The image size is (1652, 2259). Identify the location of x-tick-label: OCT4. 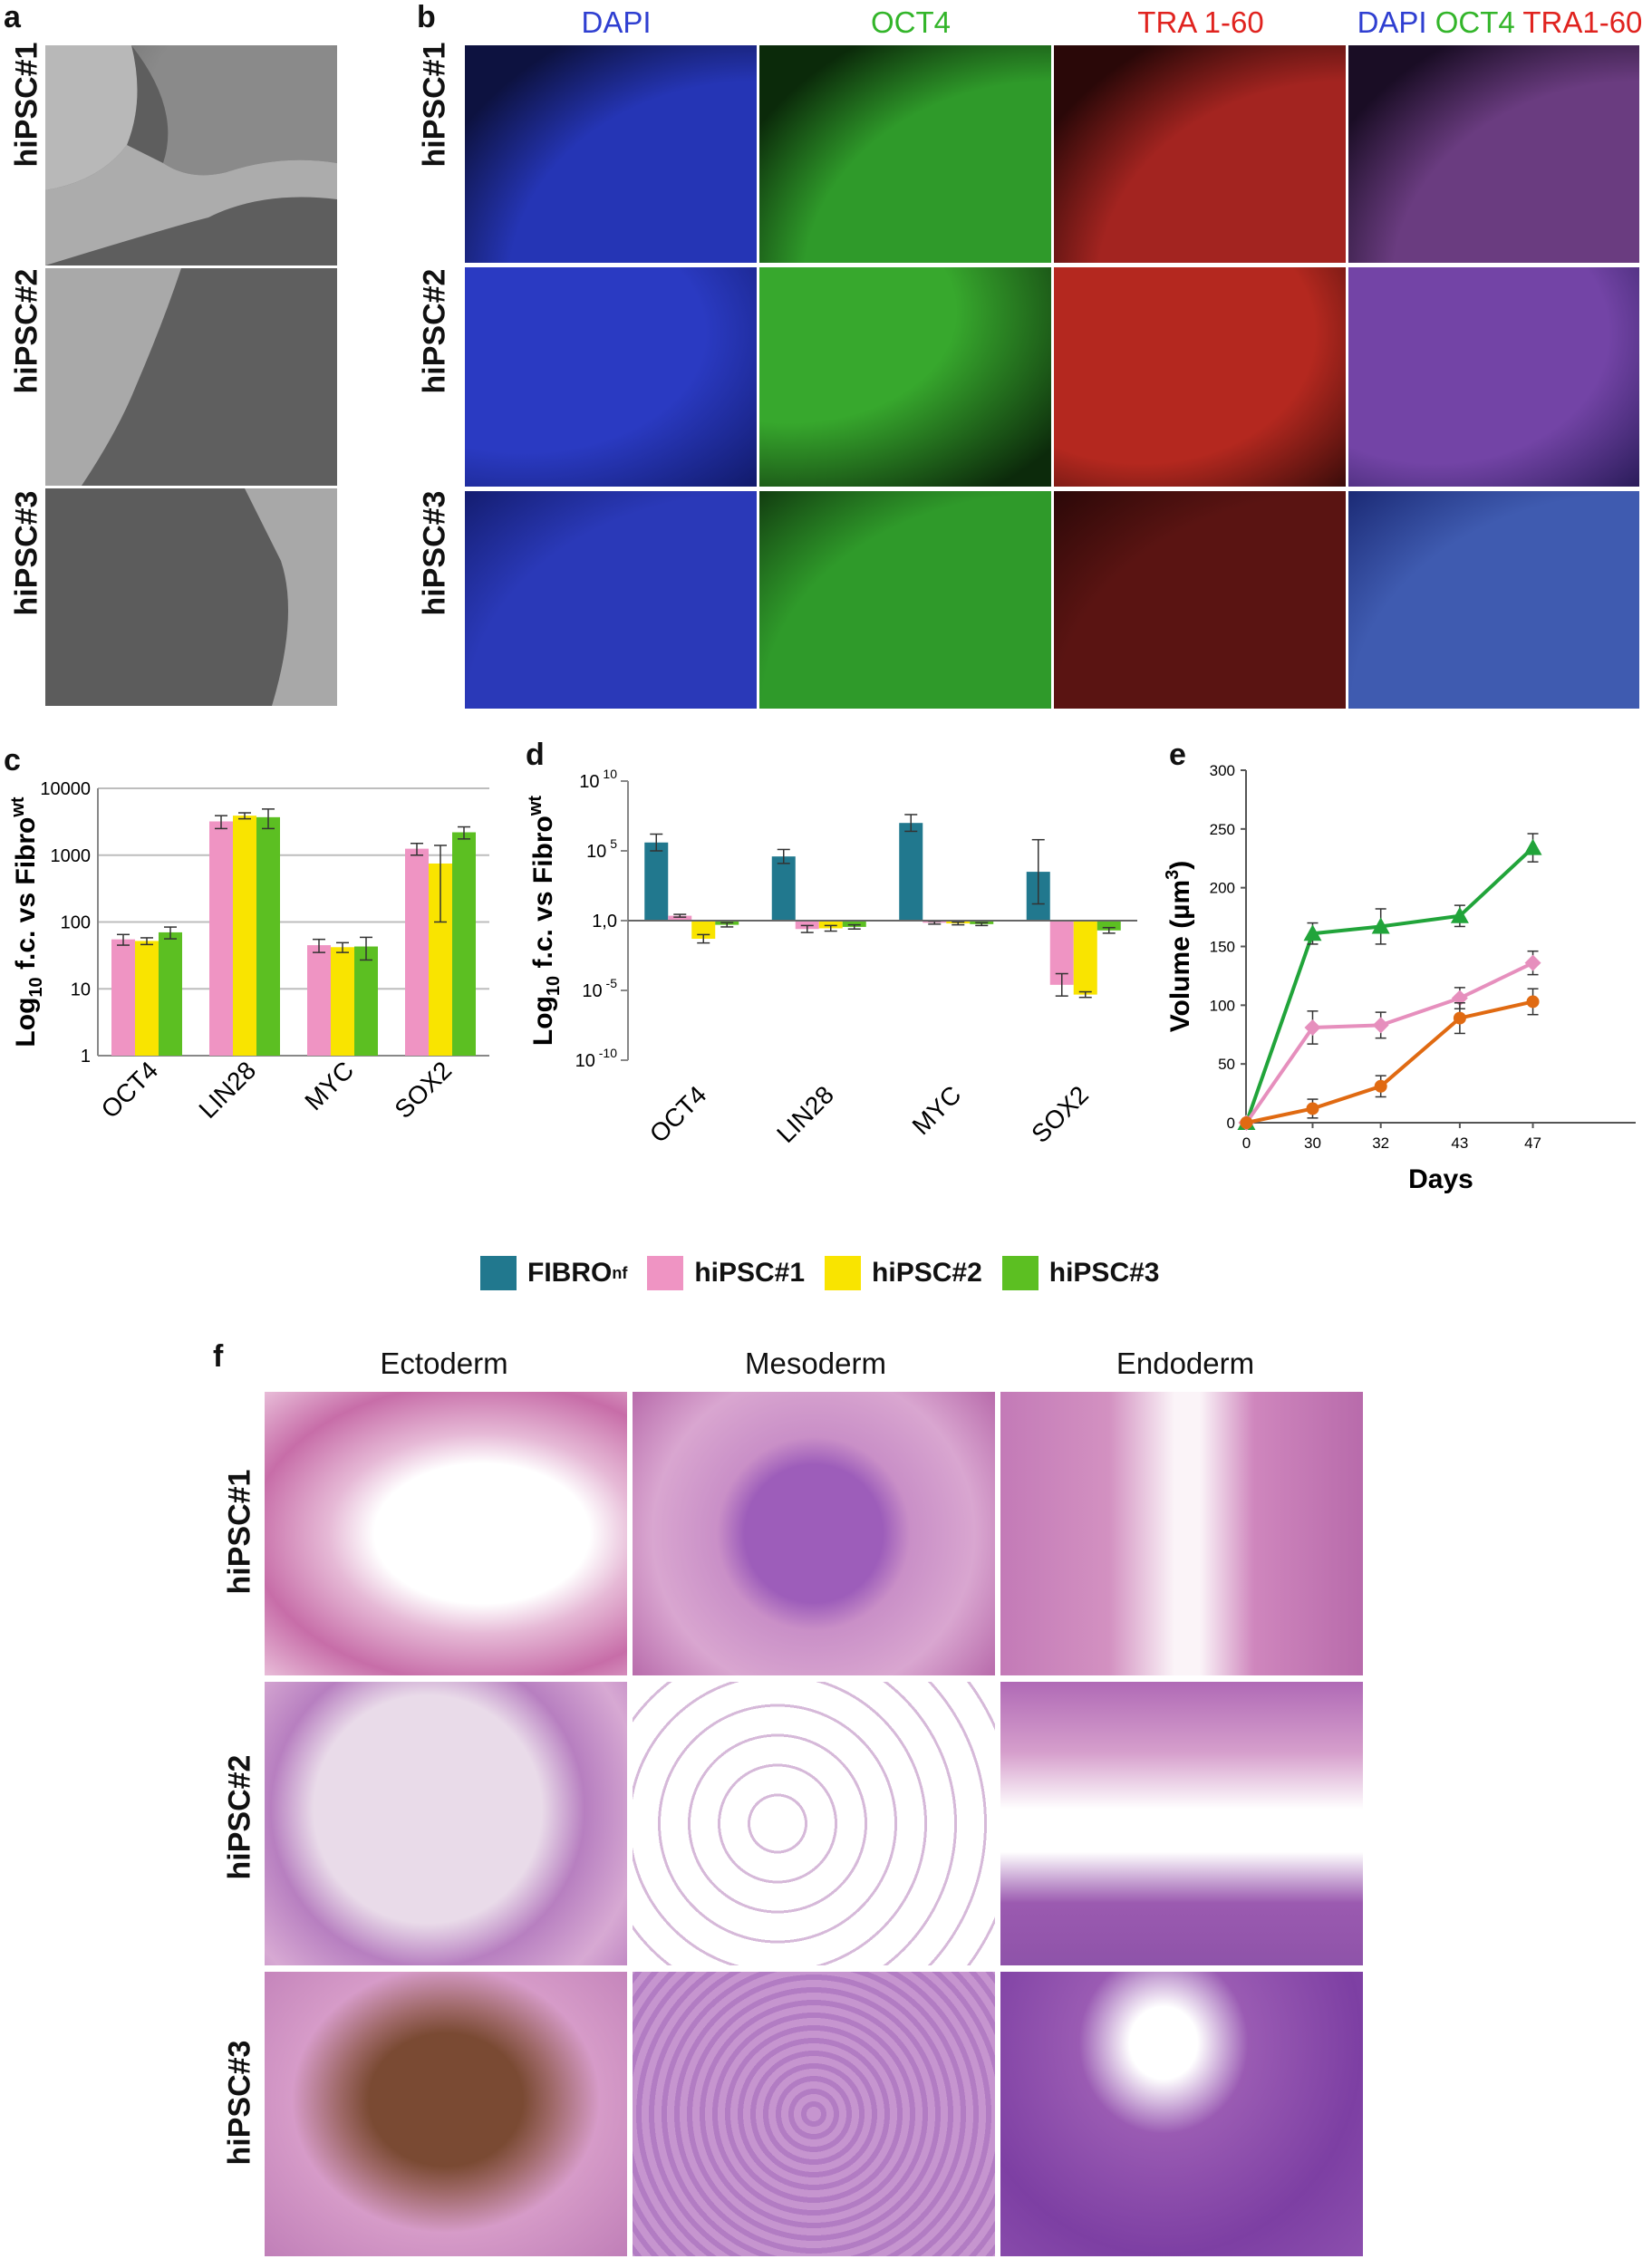
(678, 1114).